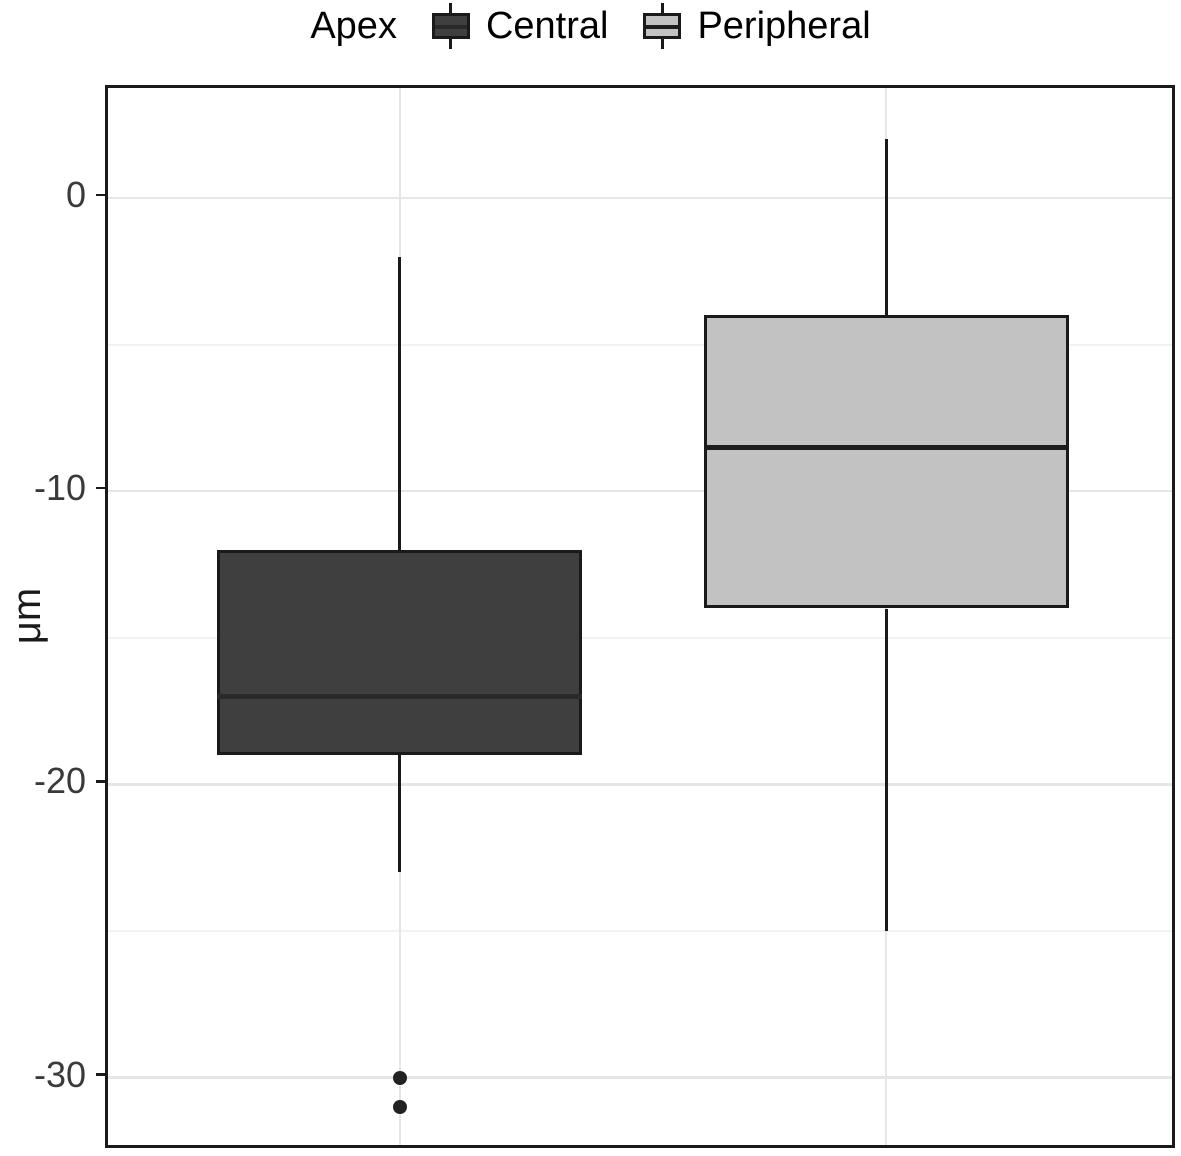 The image size is (1181, 1156). I want to click on y-axis-tick-label: -20, so click(59, 781).